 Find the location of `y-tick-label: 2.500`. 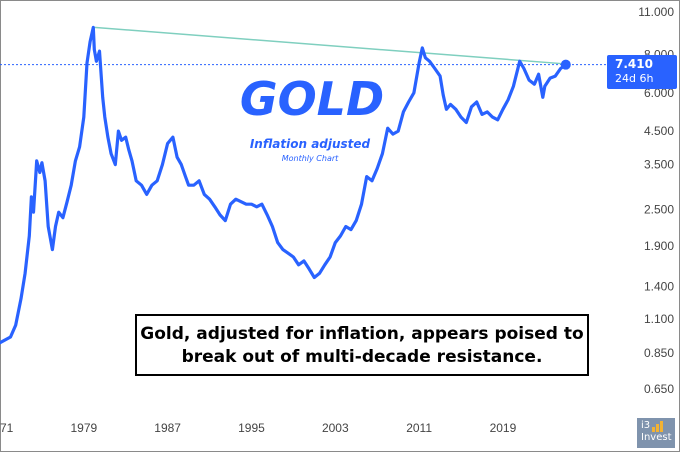

y-tick-label: 2.500 is located at coordinates (659, 209).